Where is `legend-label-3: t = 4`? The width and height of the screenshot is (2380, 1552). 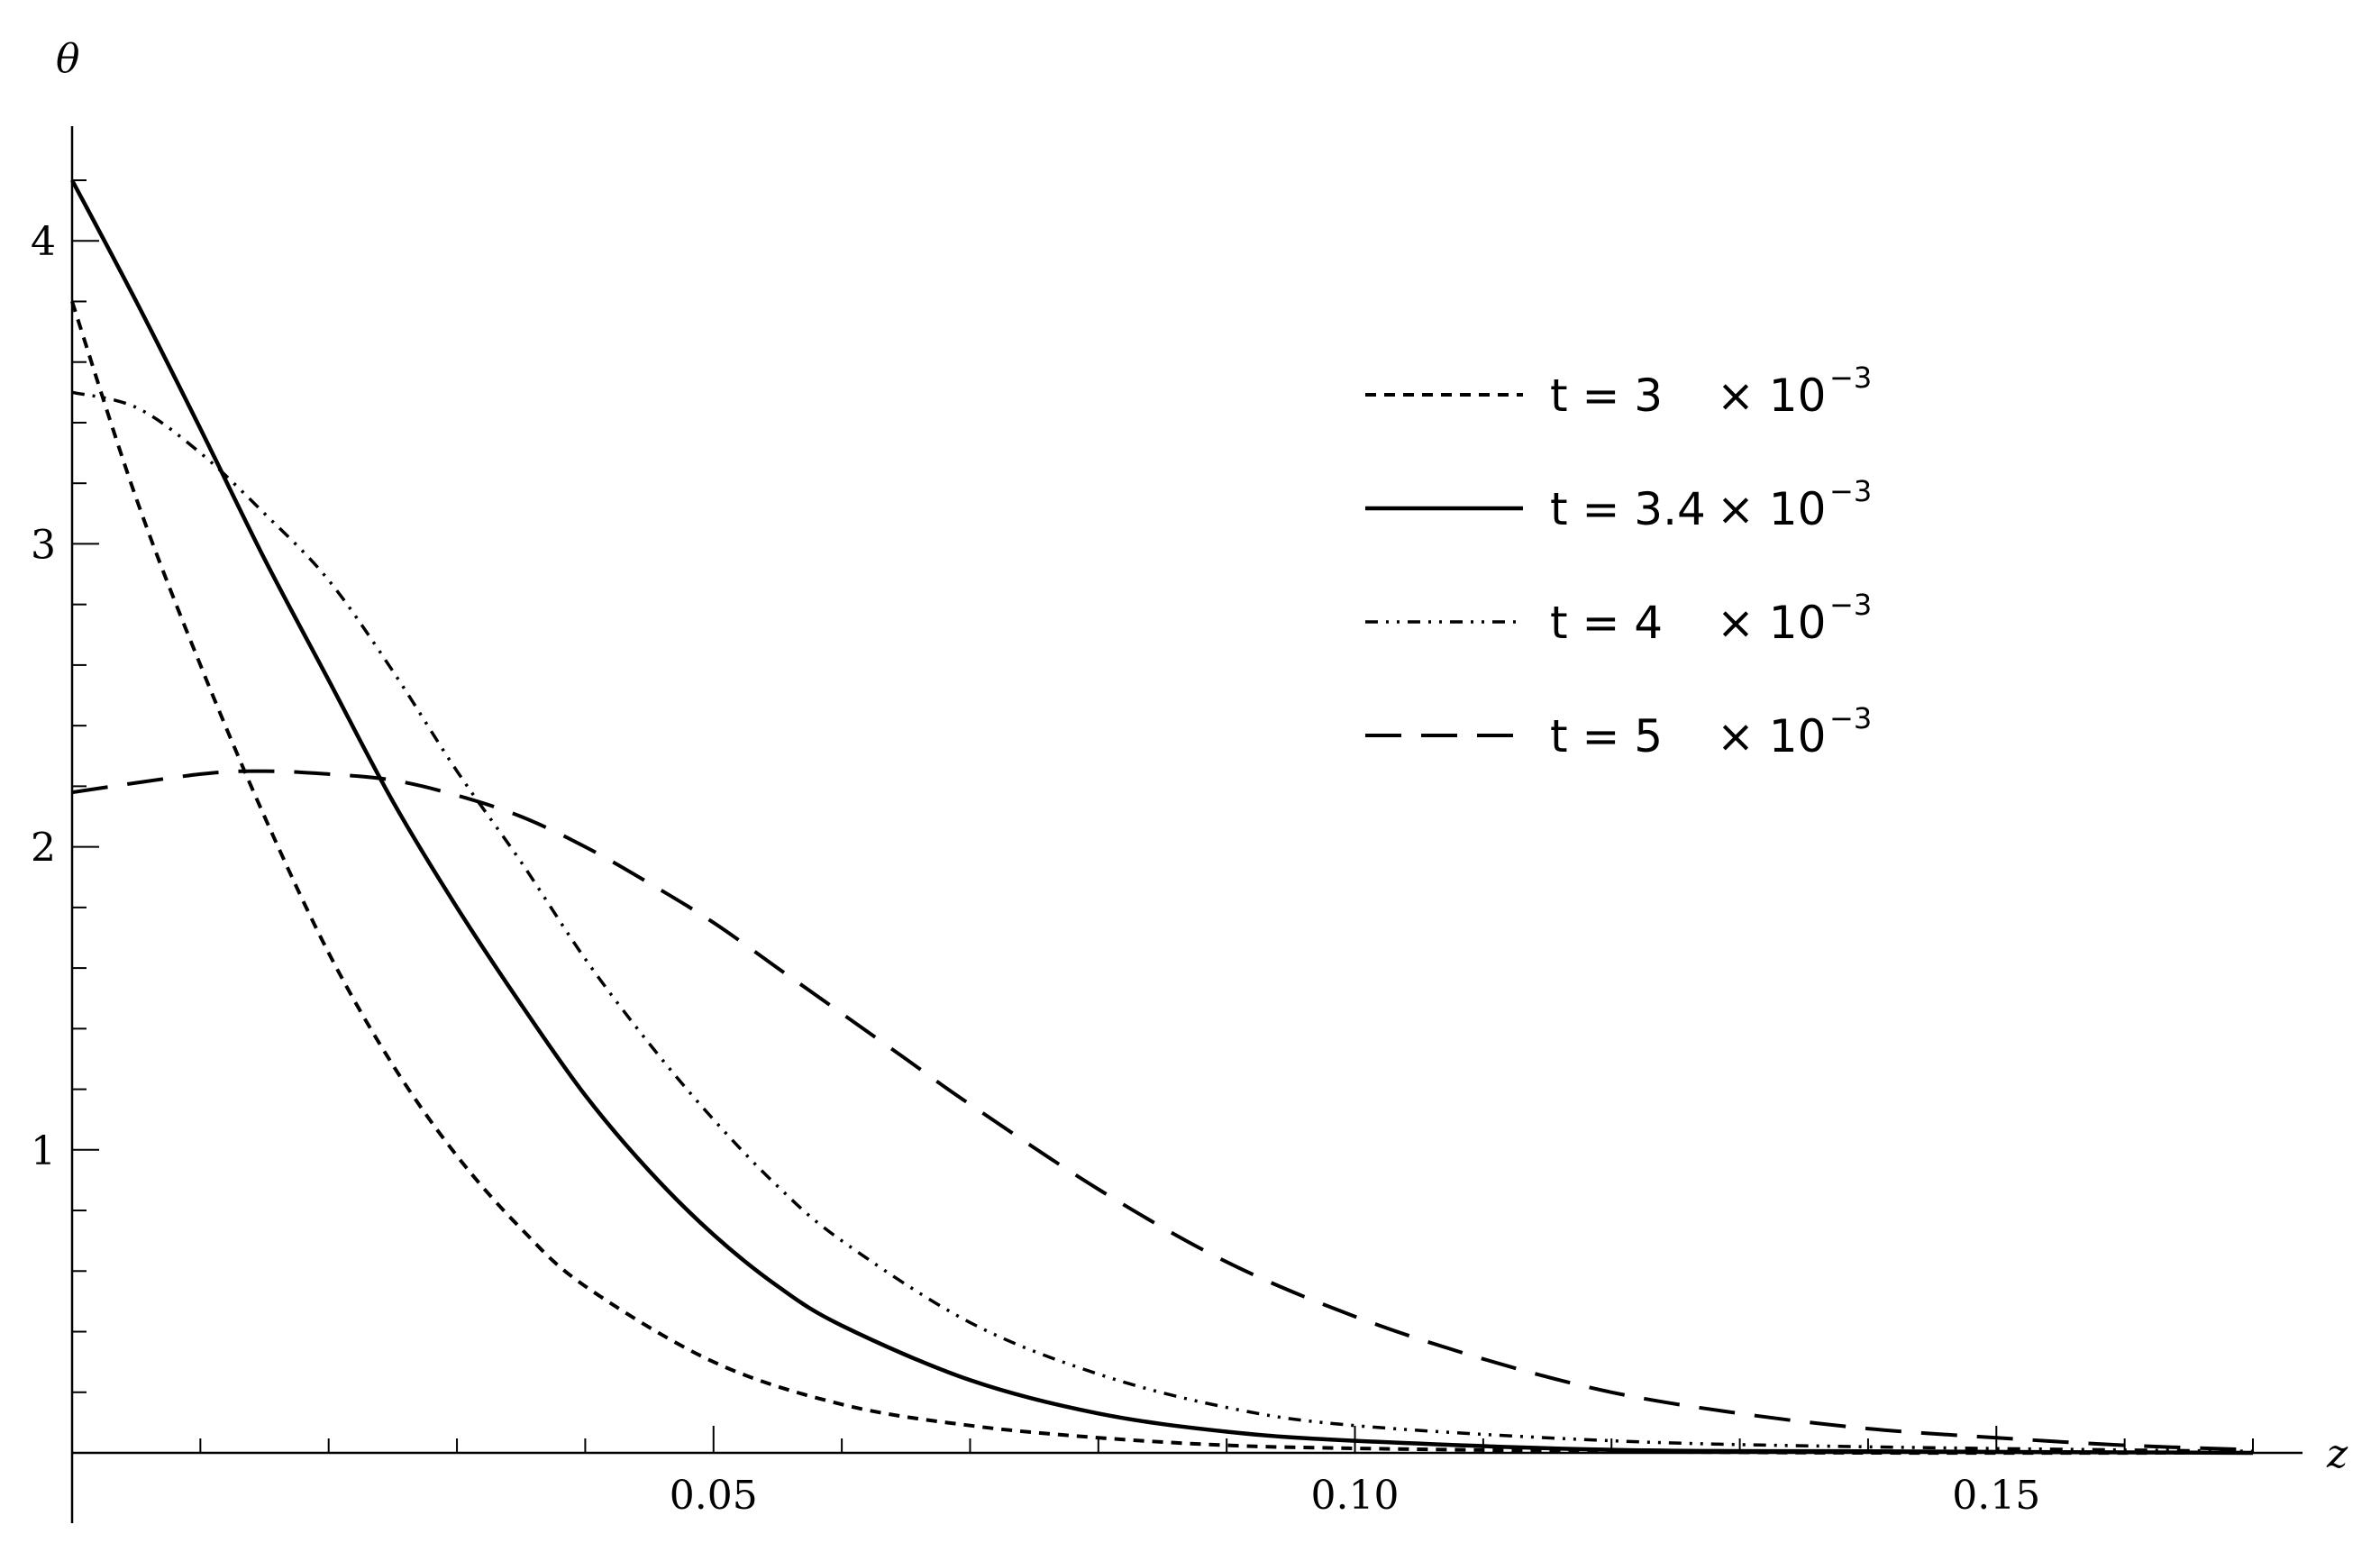
legend-label-3: t = 4 is located at coordinates (1607, 623).